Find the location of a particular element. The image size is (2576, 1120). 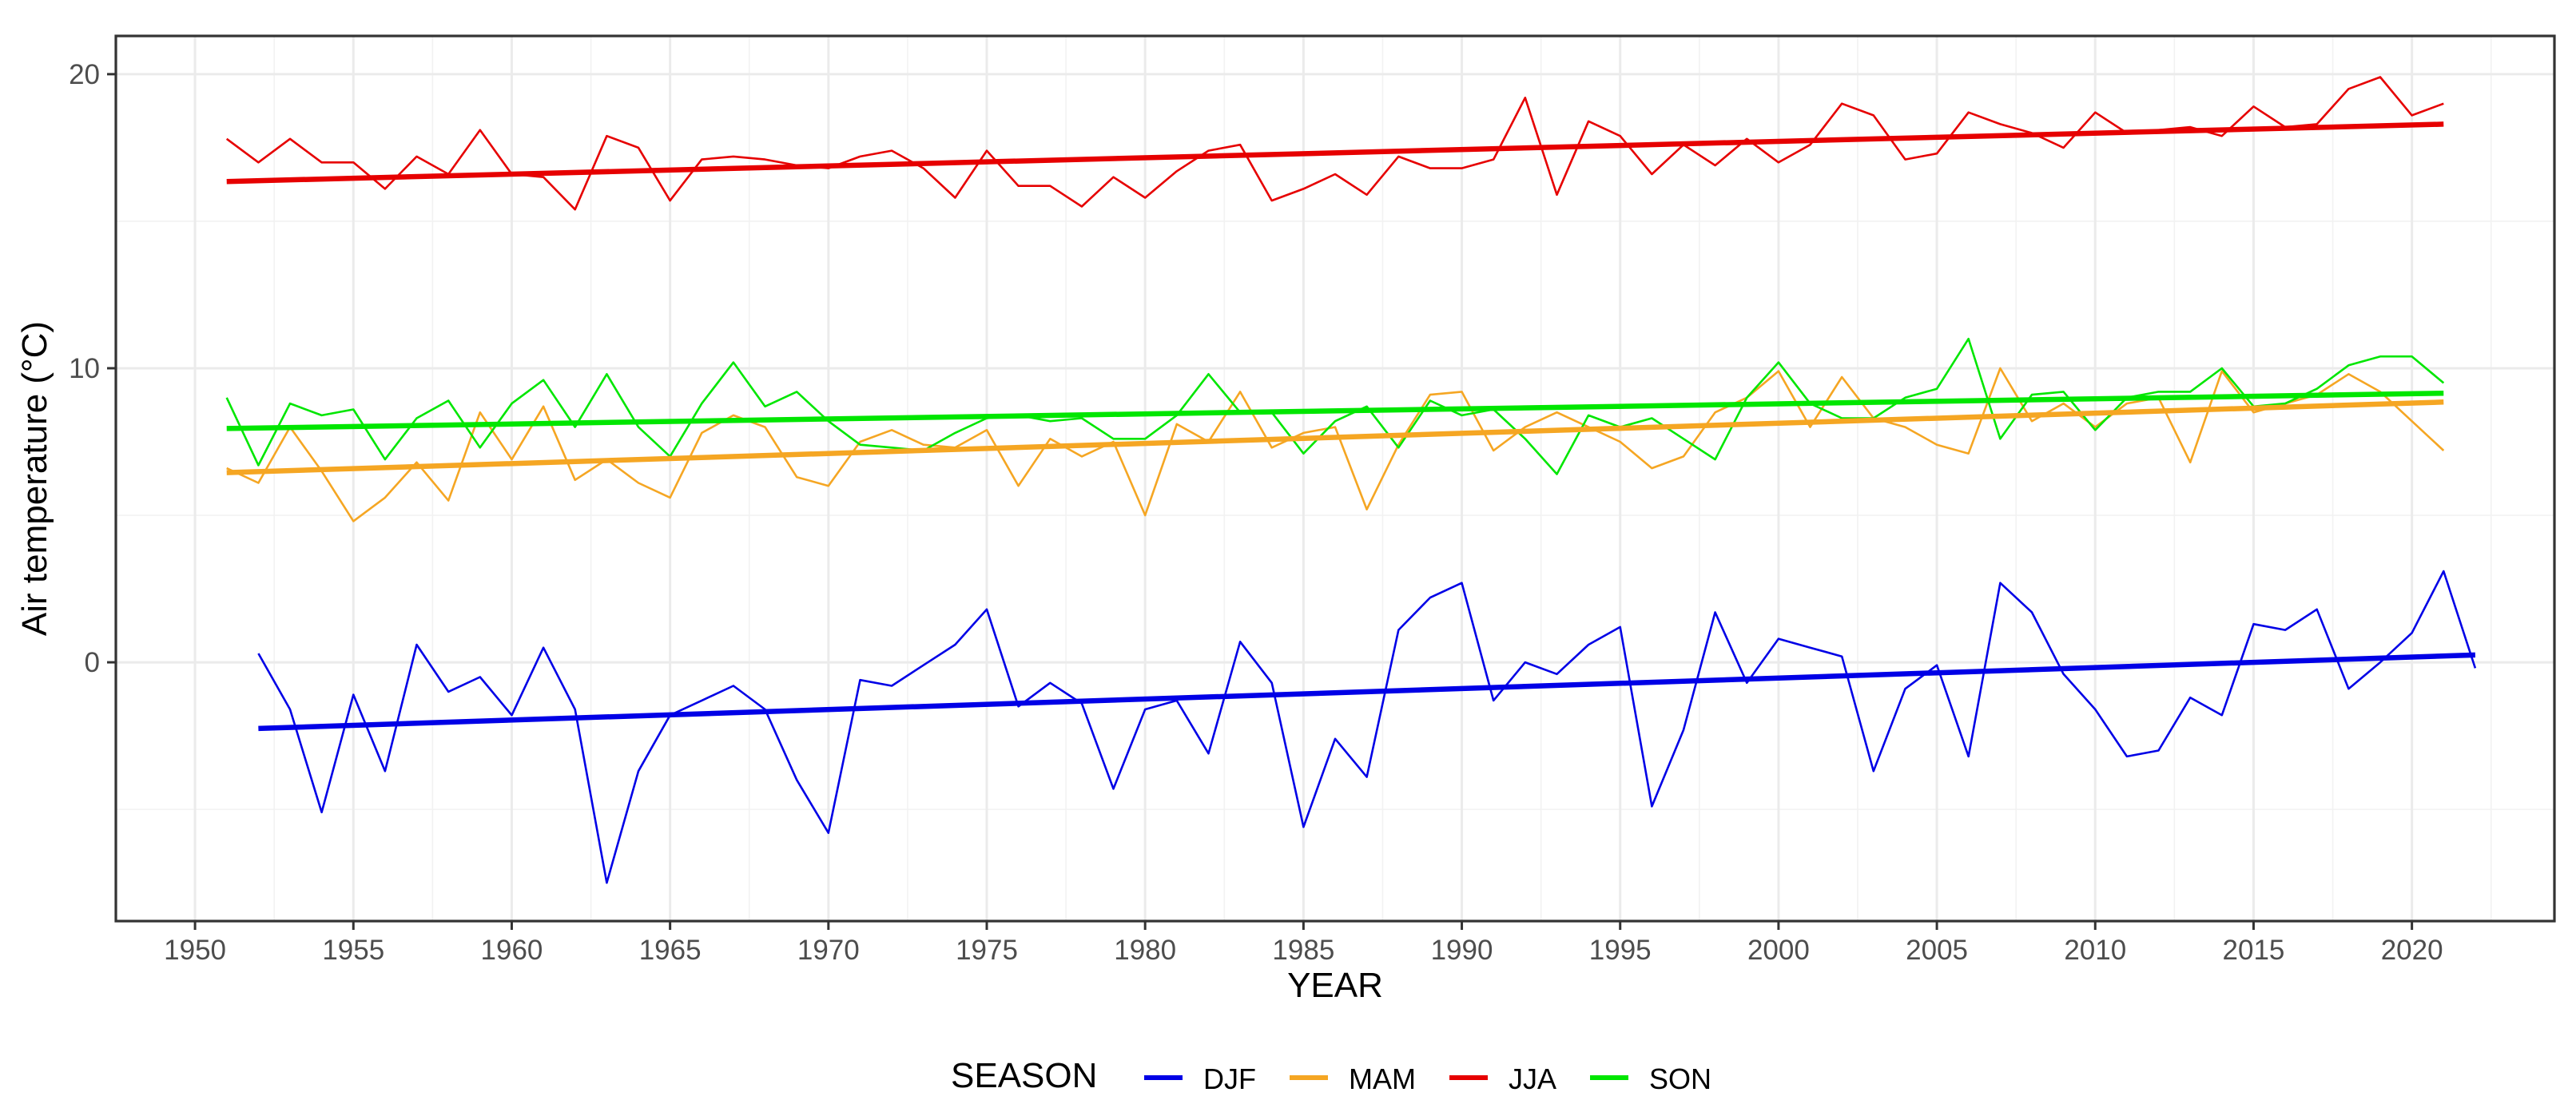

y-axis-title: Air temperature (°C) is located at coordinates (34, 478).